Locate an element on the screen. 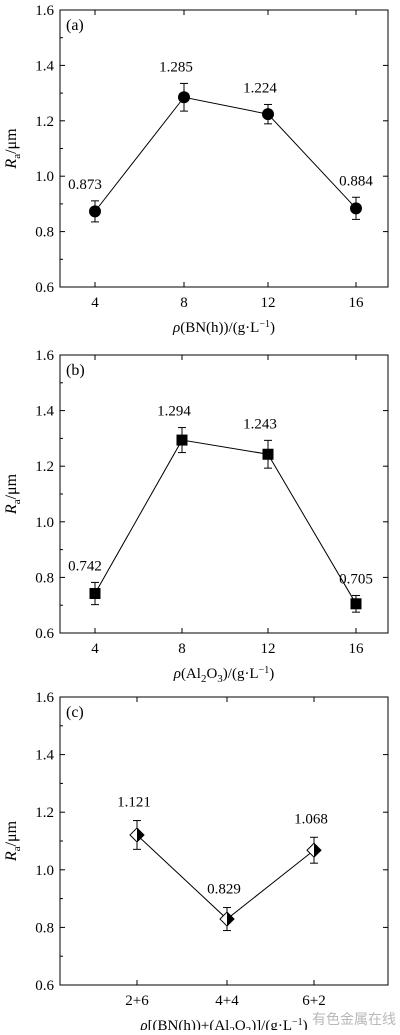  data-label: 0.742 is located at coordinates (85, 566).